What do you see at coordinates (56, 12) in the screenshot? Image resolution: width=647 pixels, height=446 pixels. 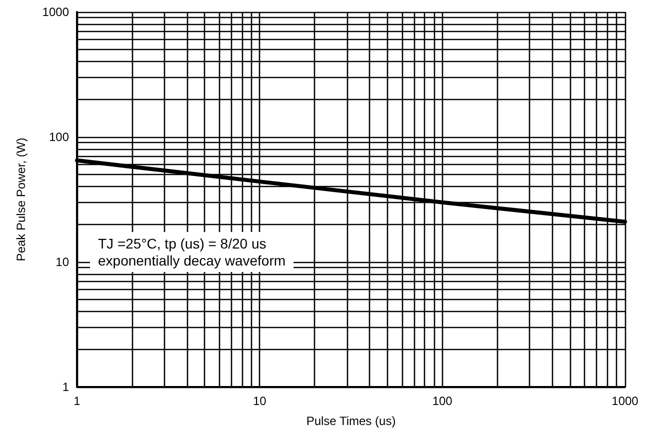 I see `y-tick-label: 1000` at bounding box center [56, 12].